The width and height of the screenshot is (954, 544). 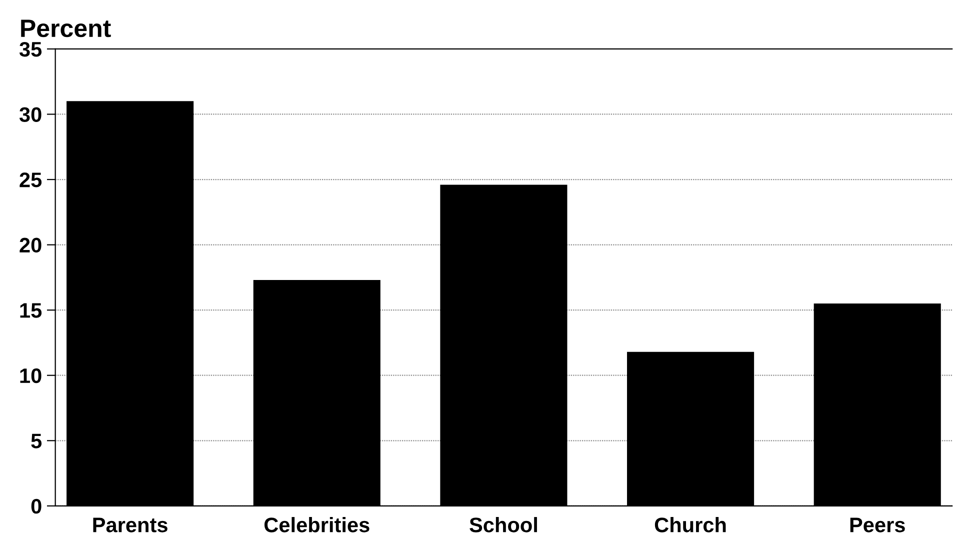 I want to click on y-tick-label: 30, so click(x=30, y=114).